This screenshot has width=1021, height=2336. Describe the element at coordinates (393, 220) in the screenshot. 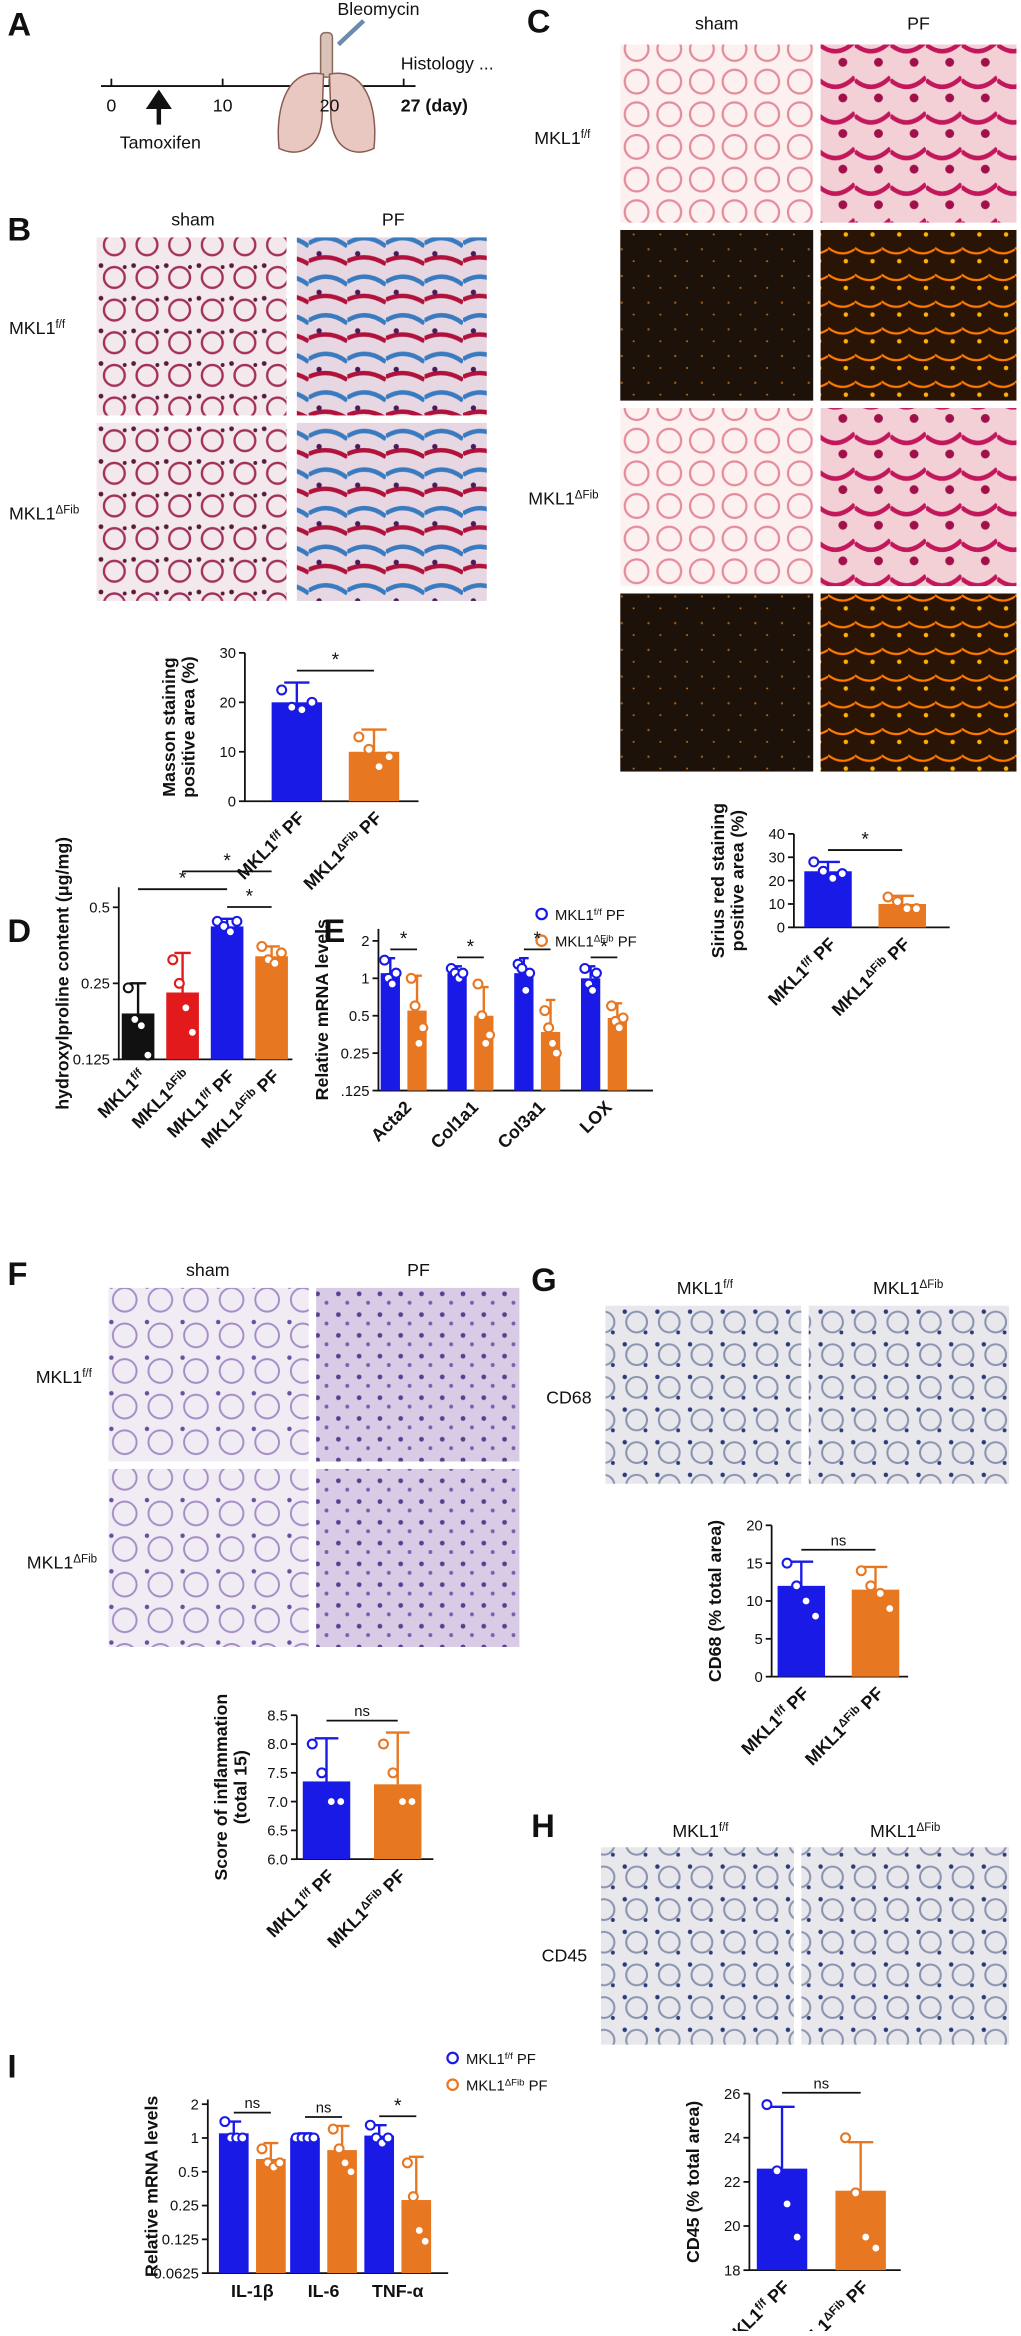

I see `column-label: PF` at that location.